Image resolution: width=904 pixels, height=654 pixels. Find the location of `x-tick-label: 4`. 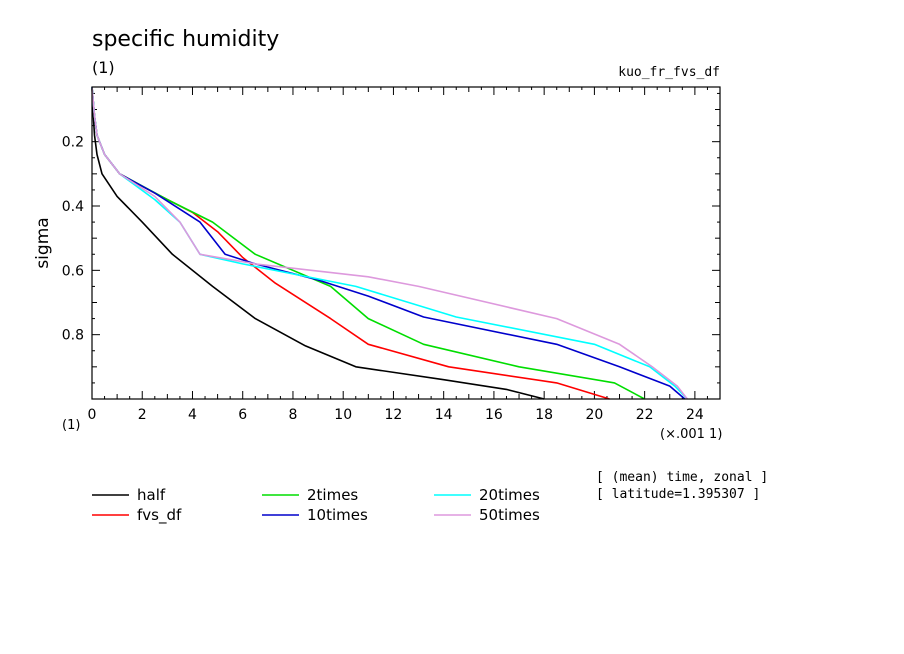

x-tick-label: 4 is located at coordinates (192, 415).